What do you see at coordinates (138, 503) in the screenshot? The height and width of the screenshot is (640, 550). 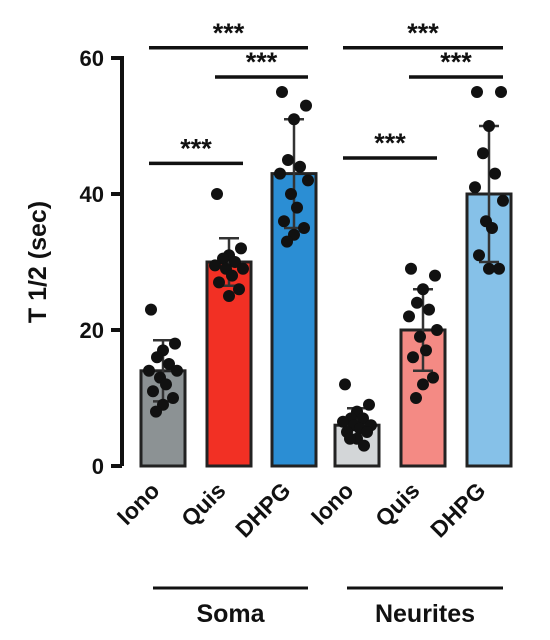 I see `category-label-1: Iono` at bounding box center [138, 503].